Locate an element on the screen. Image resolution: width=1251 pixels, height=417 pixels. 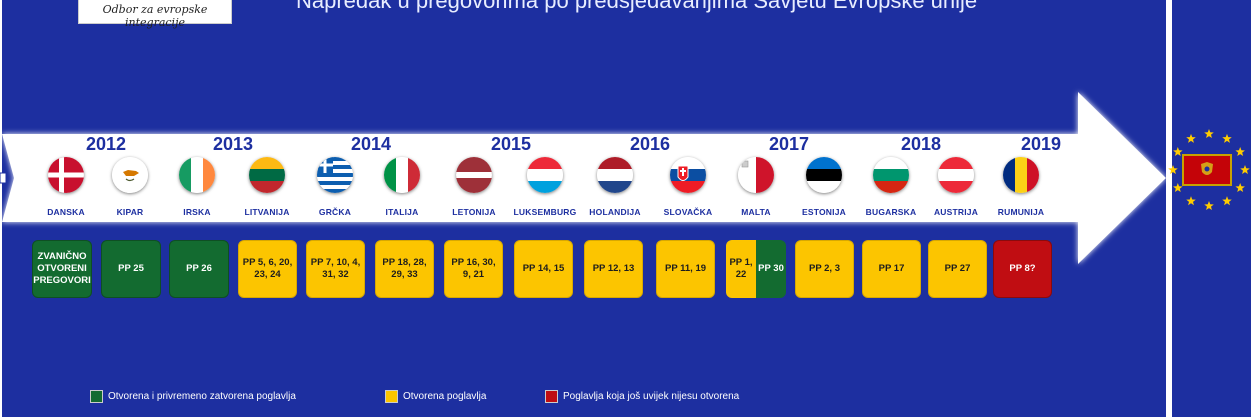
latvia-flag-icon is located at coordinates (474, 175).